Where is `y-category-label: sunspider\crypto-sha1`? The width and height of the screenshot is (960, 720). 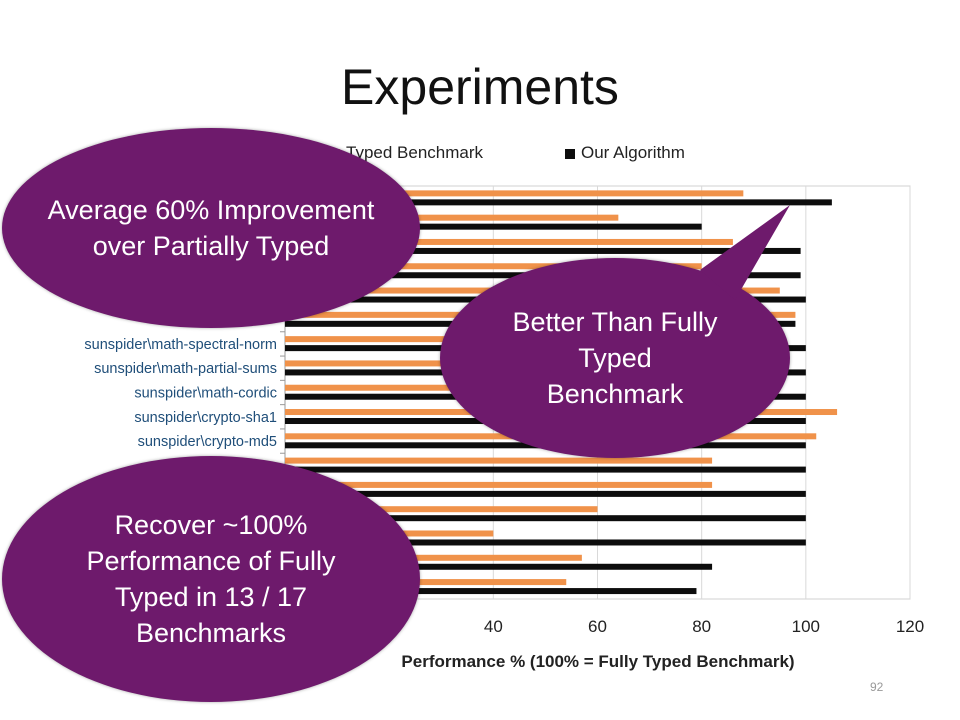
y-category-label: sunspider\crypto-sha1 is located at coordinates (205, 418).